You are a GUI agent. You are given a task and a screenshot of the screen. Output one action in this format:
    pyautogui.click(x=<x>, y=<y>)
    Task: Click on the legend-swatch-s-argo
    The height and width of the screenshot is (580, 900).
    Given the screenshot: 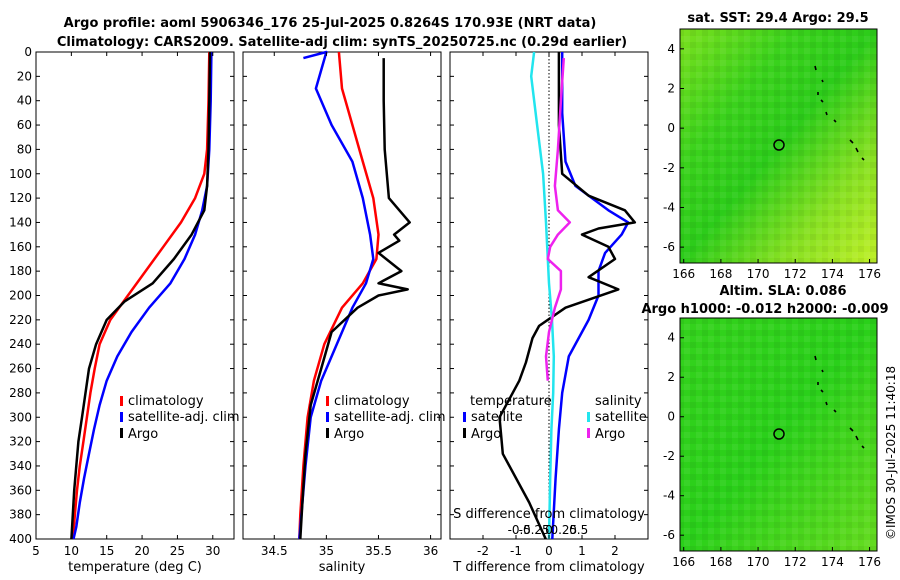 What is the action you would take?
    pyautogui.click(x=588, y=433)
    